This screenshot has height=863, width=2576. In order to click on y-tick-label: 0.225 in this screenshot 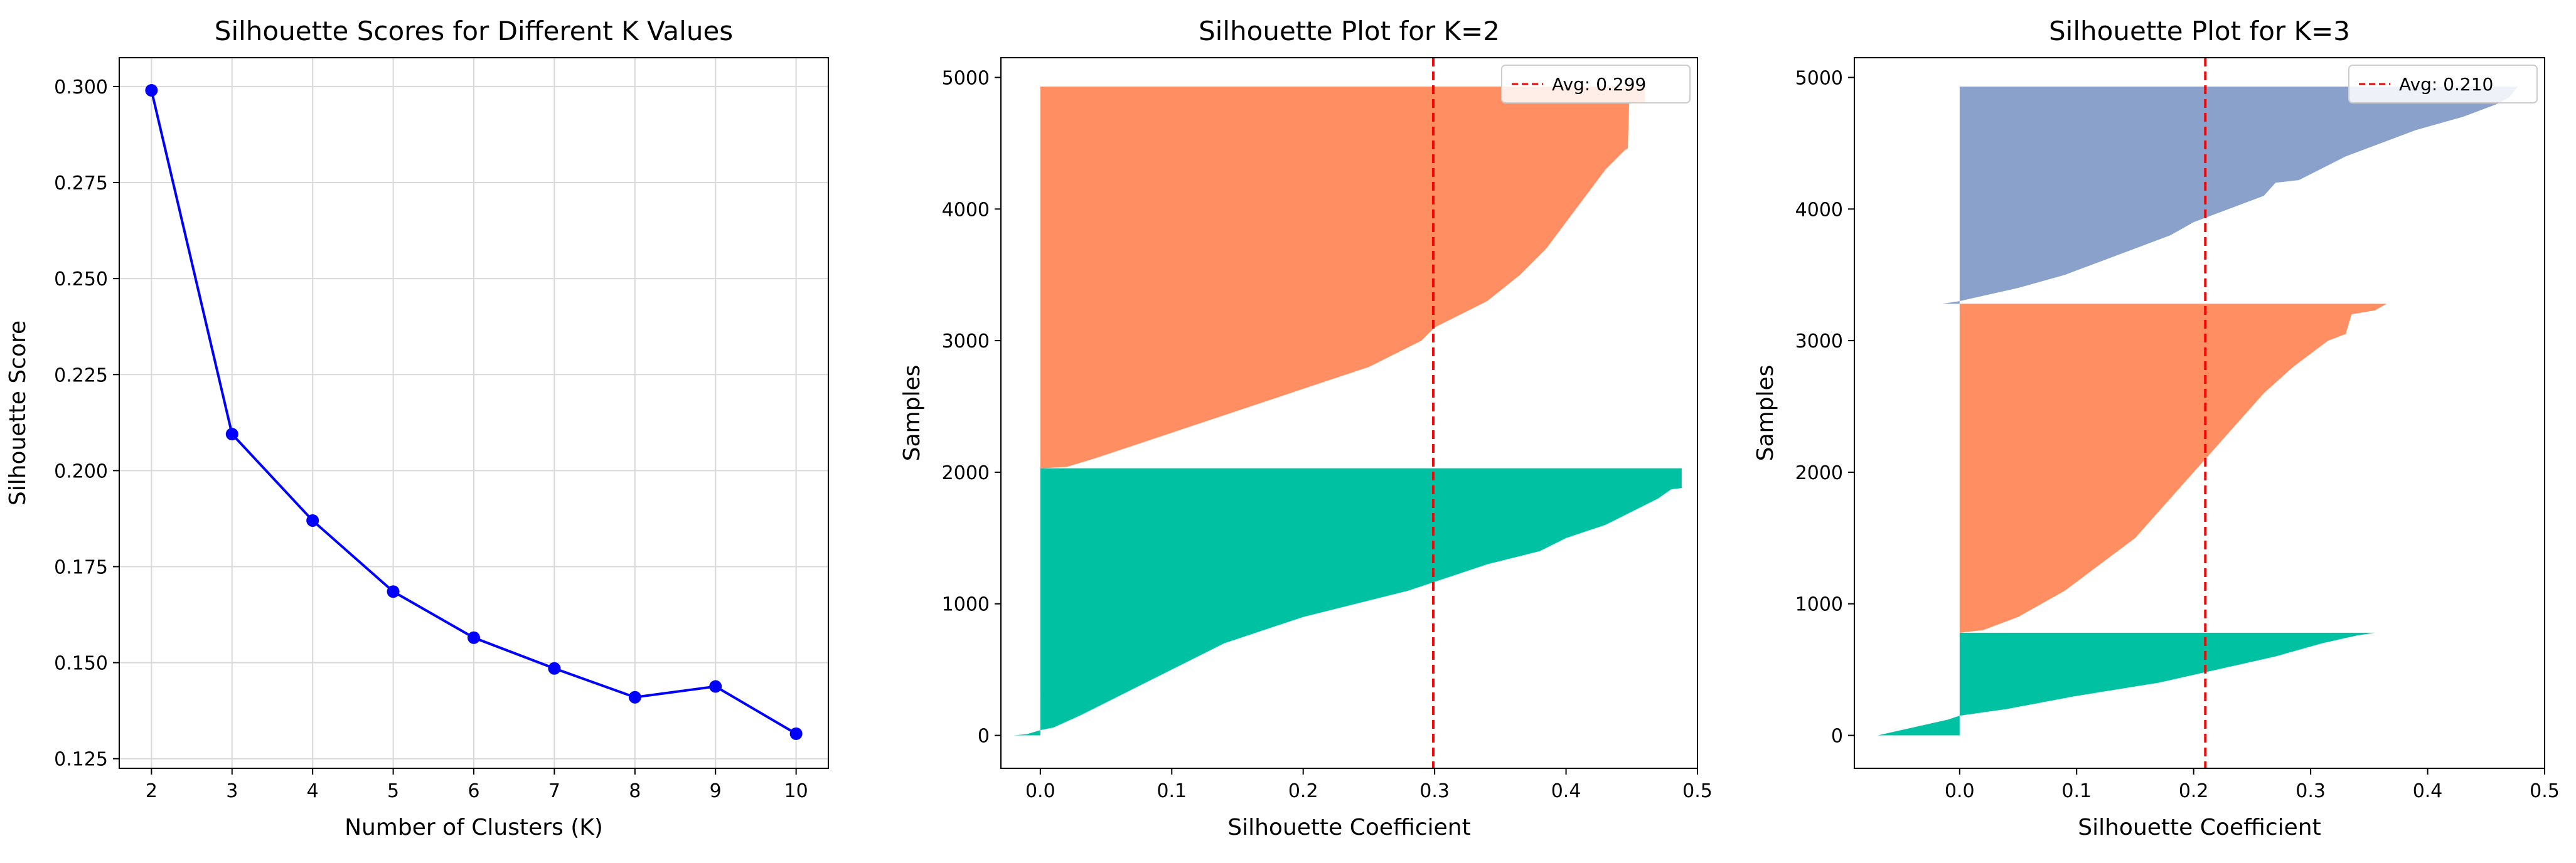, I will do `click(81, 375)`.